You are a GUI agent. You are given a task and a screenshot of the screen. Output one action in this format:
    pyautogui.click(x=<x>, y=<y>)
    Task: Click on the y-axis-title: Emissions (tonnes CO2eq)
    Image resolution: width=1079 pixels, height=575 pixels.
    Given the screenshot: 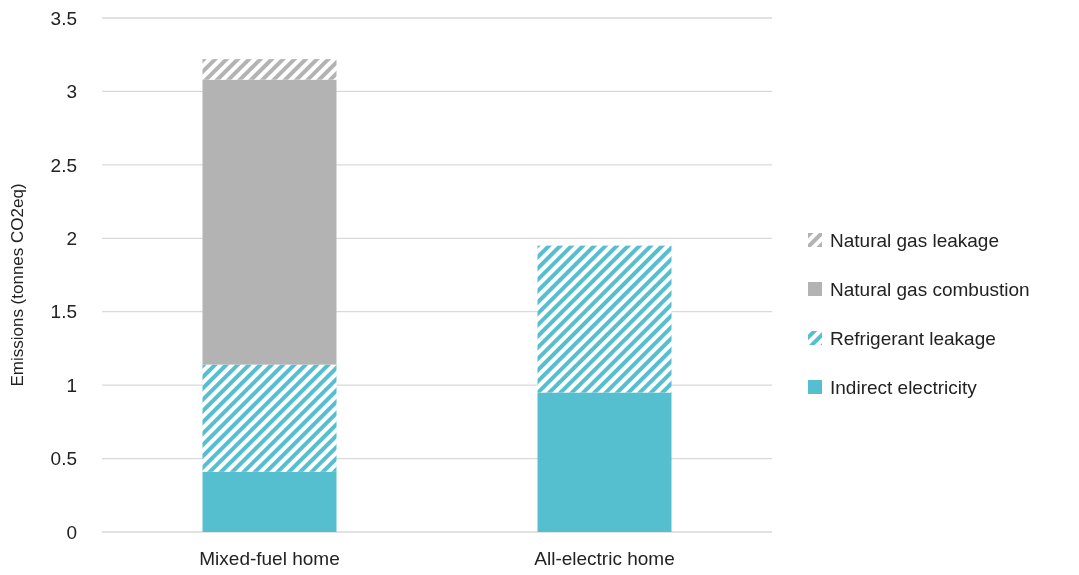 What is the action you would take?
    pyautogui.click(x=17, y=285)
    